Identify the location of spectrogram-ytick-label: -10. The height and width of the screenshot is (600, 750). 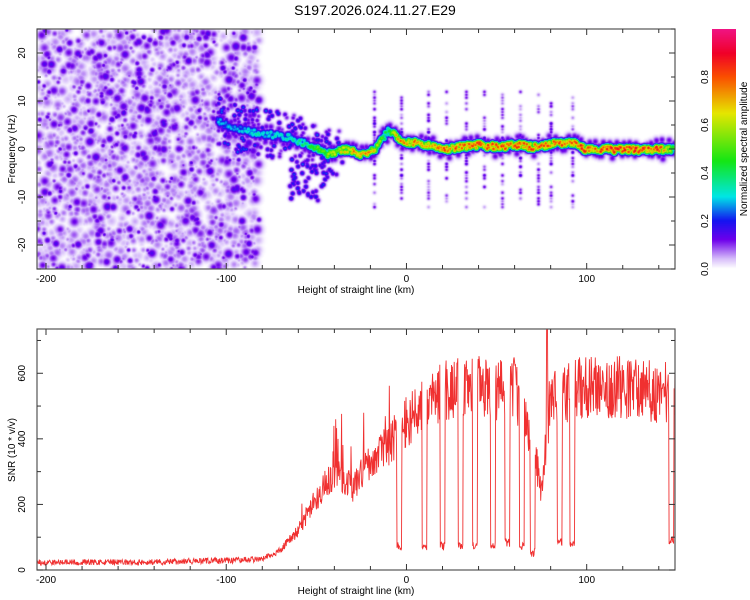
(22, 196).